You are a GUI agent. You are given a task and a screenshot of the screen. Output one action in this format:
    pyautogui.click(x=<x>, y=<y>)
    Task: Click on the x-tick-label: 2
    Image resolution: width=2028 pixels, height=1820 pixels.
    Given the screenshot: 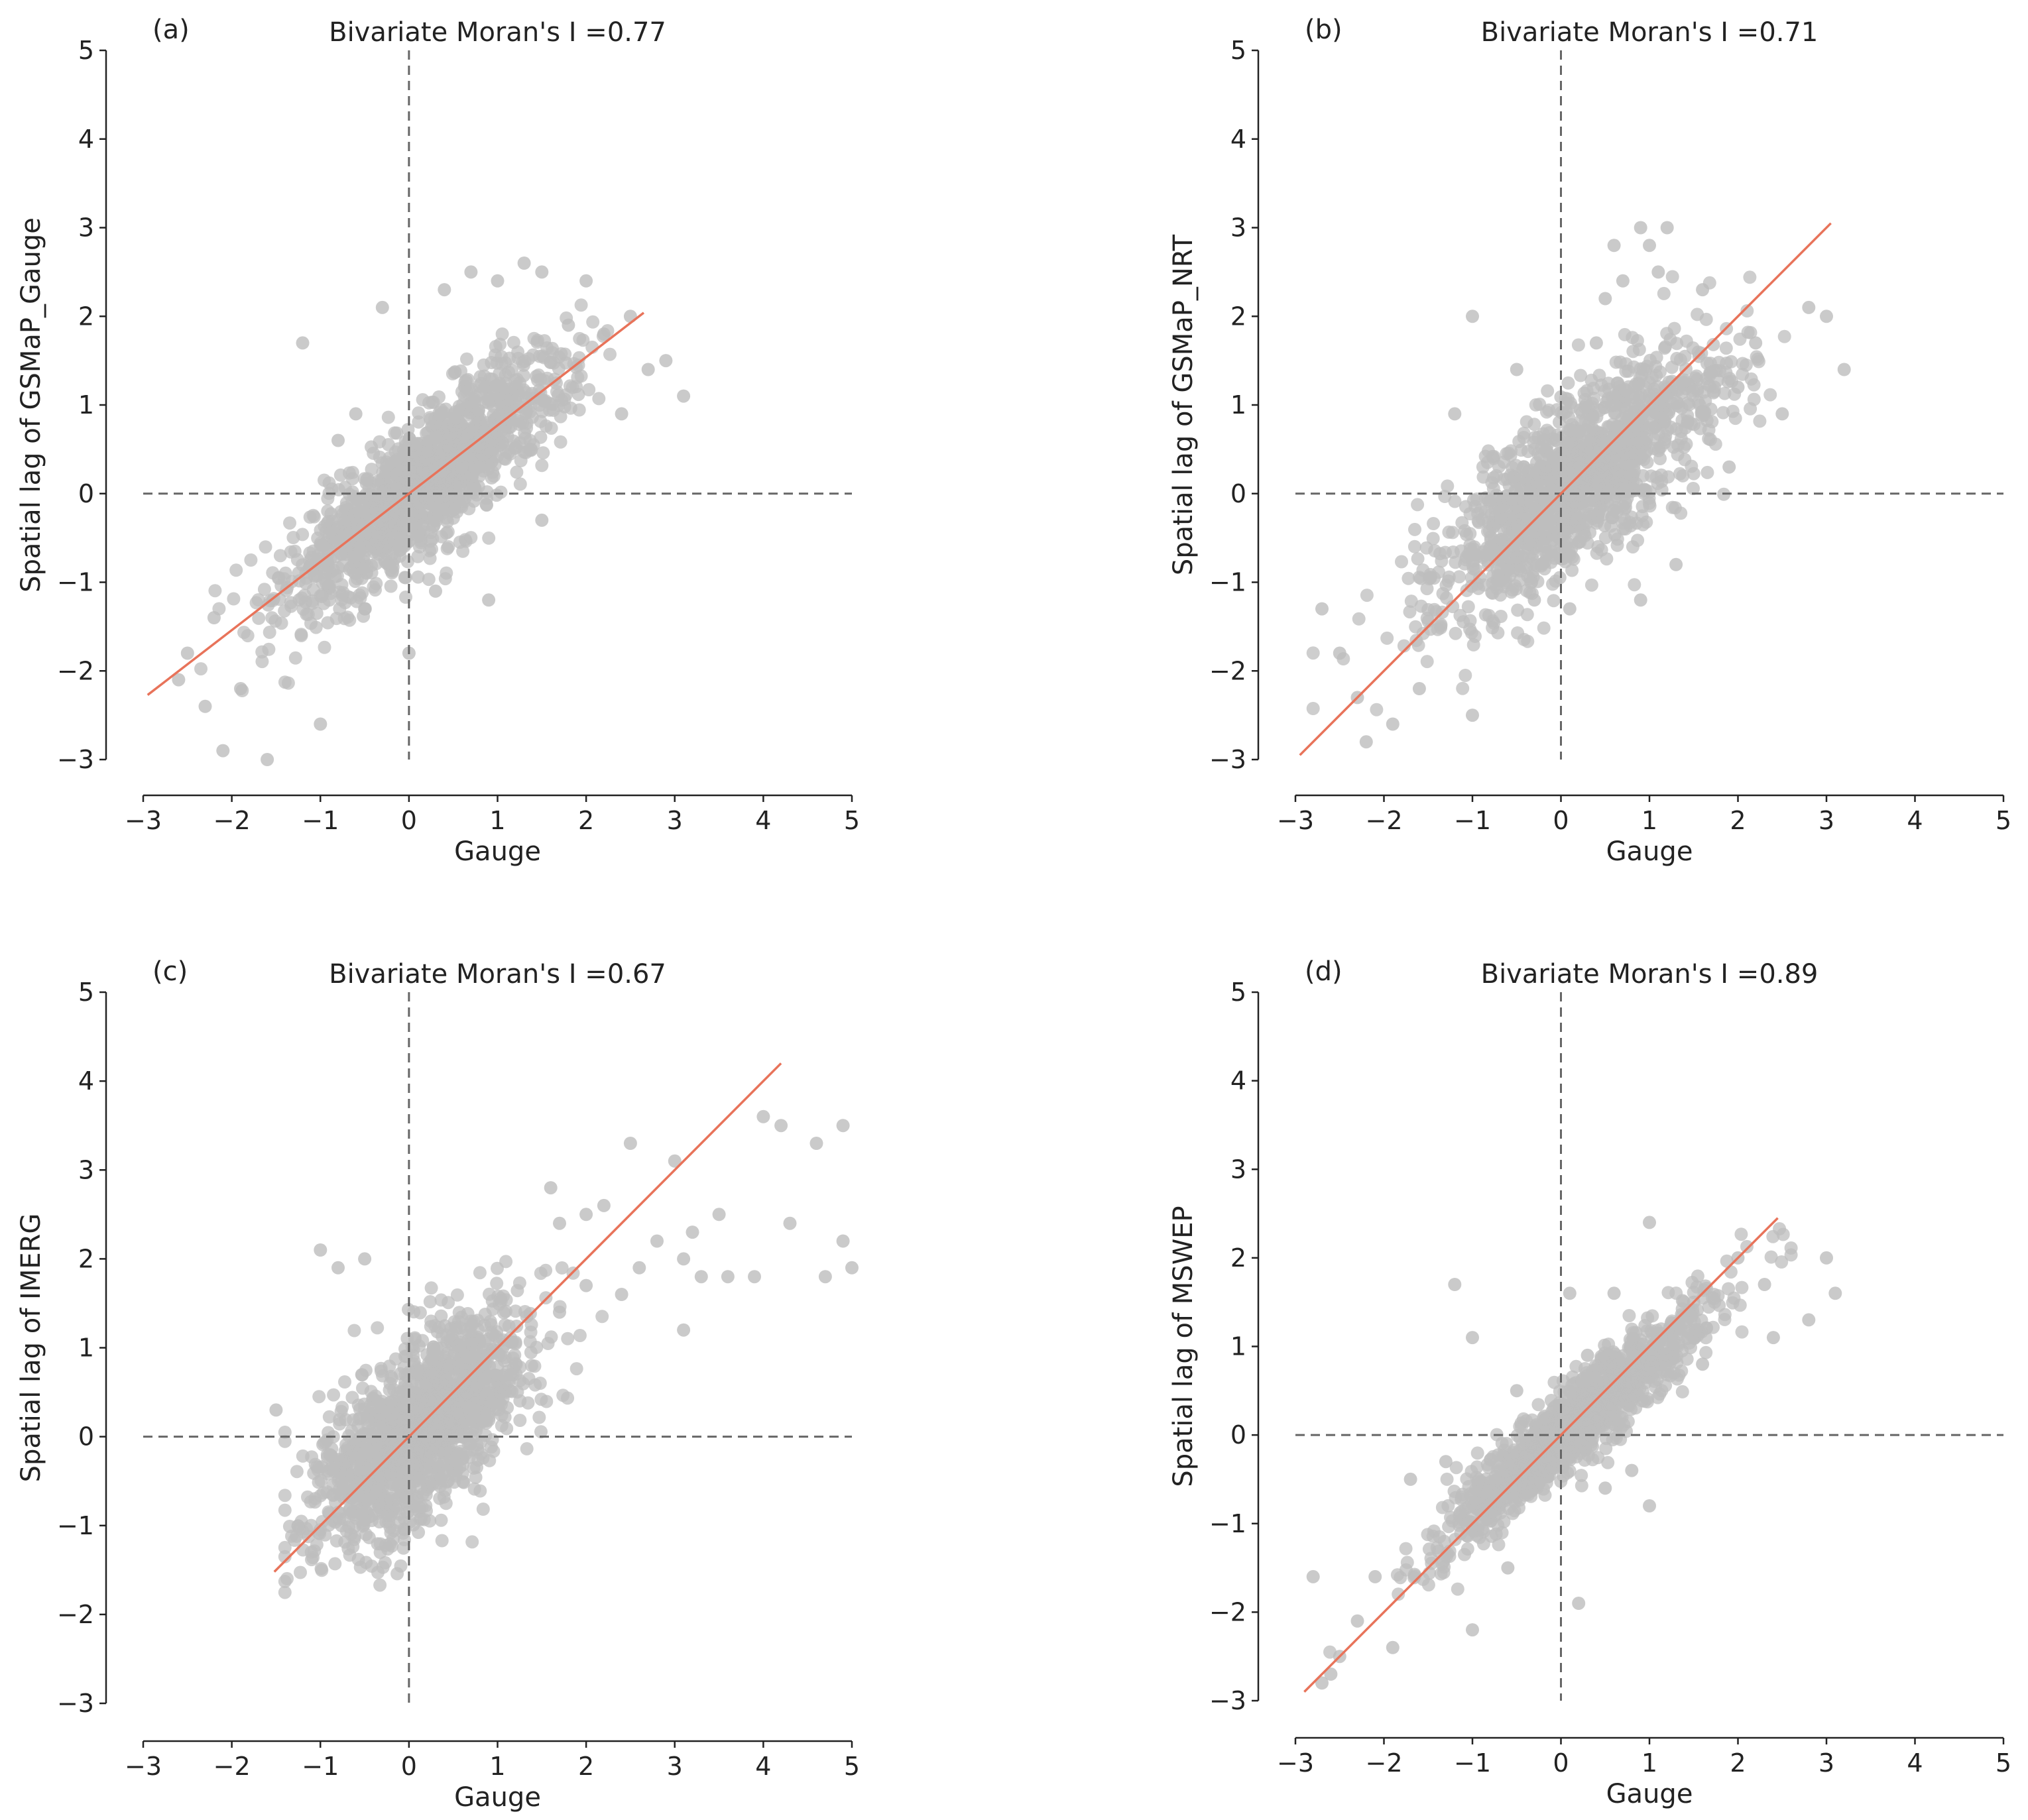 What is the action you would take?
    pyautogui.click(x=1738, y=821)
    